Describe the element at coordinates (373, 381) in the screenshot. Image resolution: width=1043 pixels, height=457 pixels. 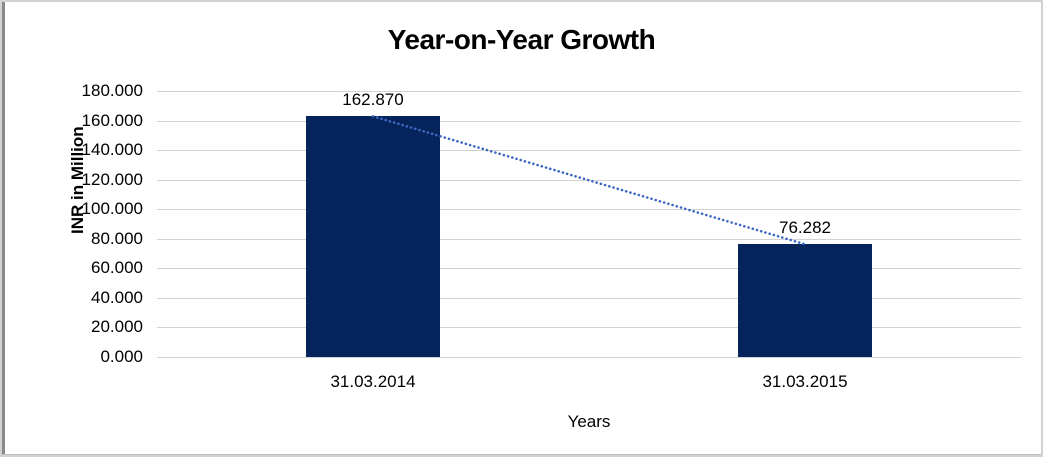
I see `x-category-label: 31.03.2014` at that location.